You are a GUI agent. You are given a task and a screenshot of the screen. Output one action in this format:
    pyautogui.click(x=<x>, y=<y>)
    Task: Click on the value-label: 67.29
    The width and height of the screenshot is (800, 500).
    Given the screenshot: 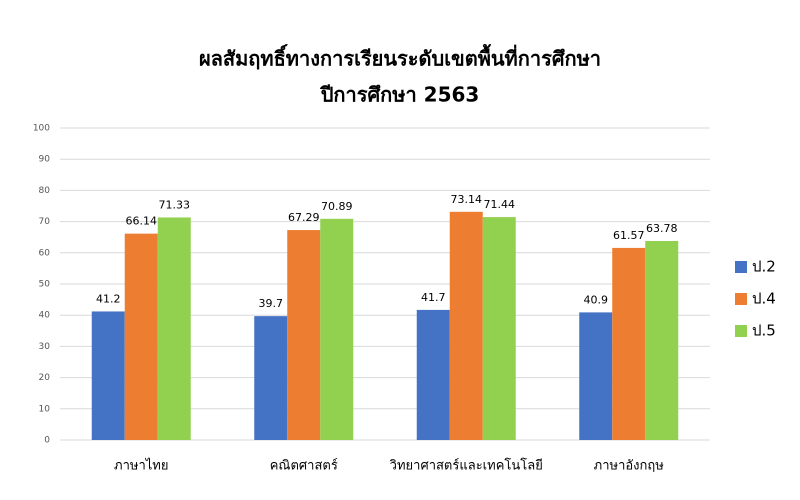 What is the action you would take?
    pyautogui.click(x=304, y=217)
    